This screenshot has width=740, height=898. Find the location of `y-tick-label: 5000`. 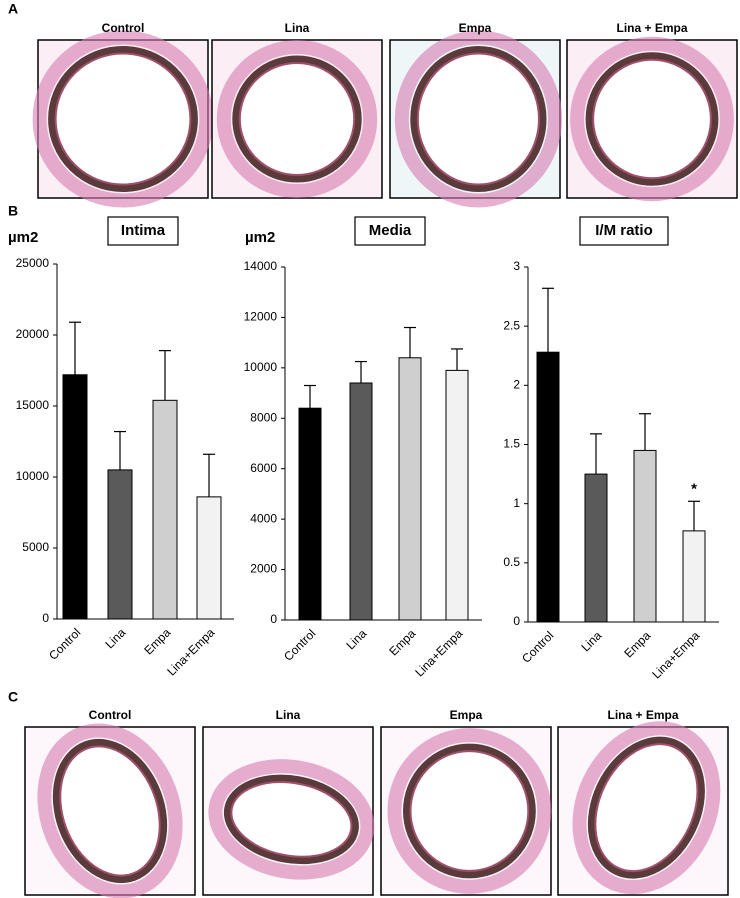

y-tick-label: 5000 is located at coordinates (35, 547).